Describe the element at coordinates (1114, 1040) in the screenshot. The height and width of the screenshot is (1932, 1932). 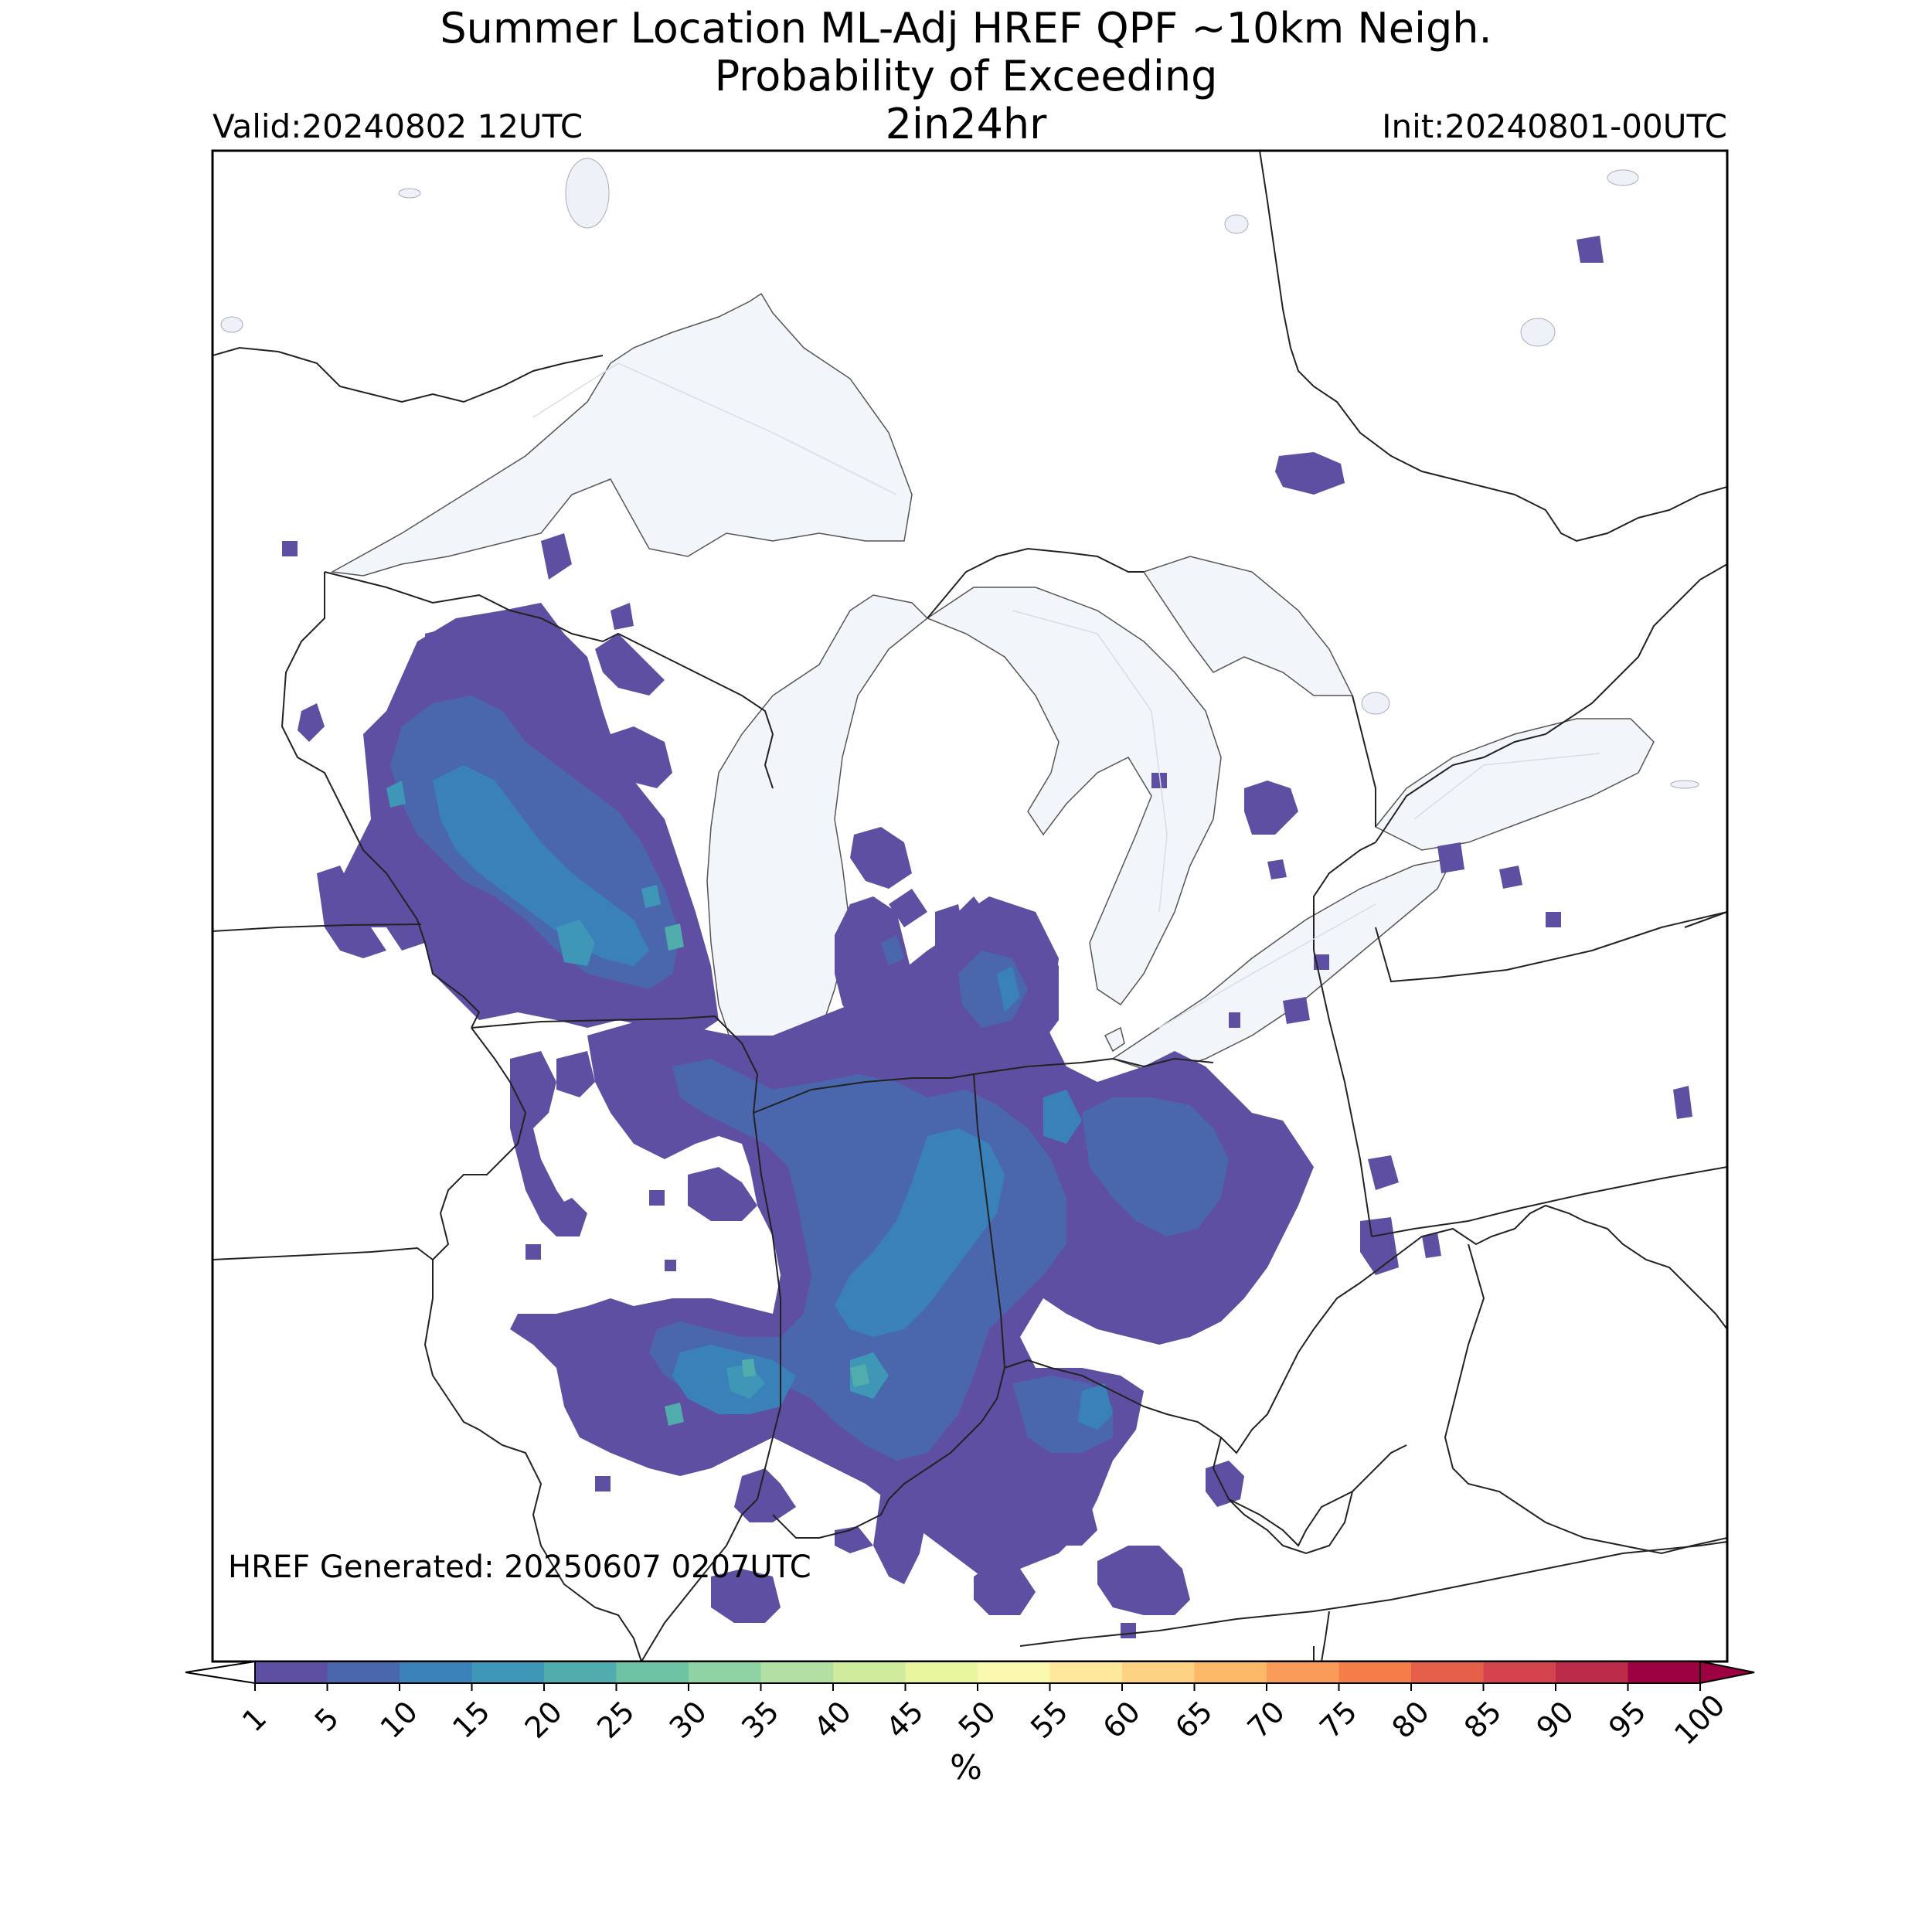
I see `lake-st-clair` at that location.